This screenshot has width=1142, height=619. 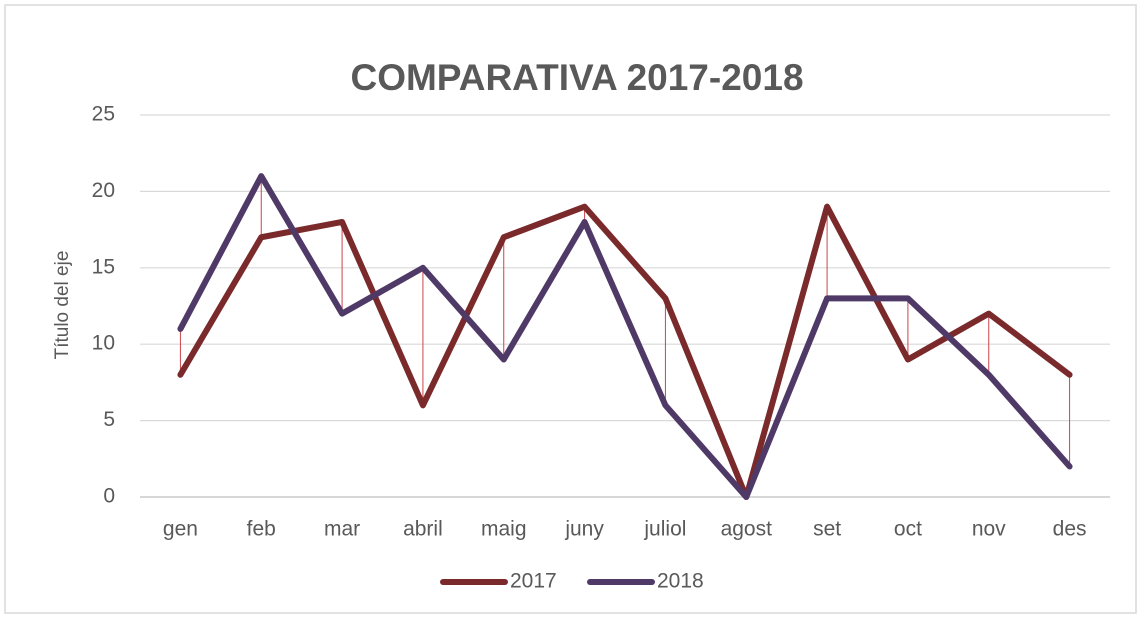 What do you see at coordinates (103, 114) in the screenshot?
I see `y-tick-label: 25` at bounding box center [103, 114].